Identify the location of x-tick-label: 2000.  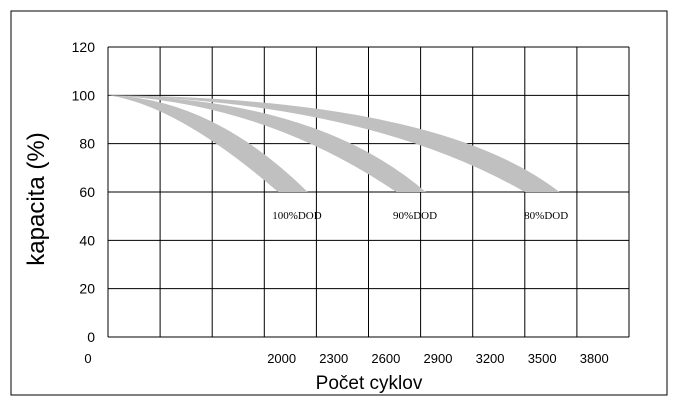
(281, 358).